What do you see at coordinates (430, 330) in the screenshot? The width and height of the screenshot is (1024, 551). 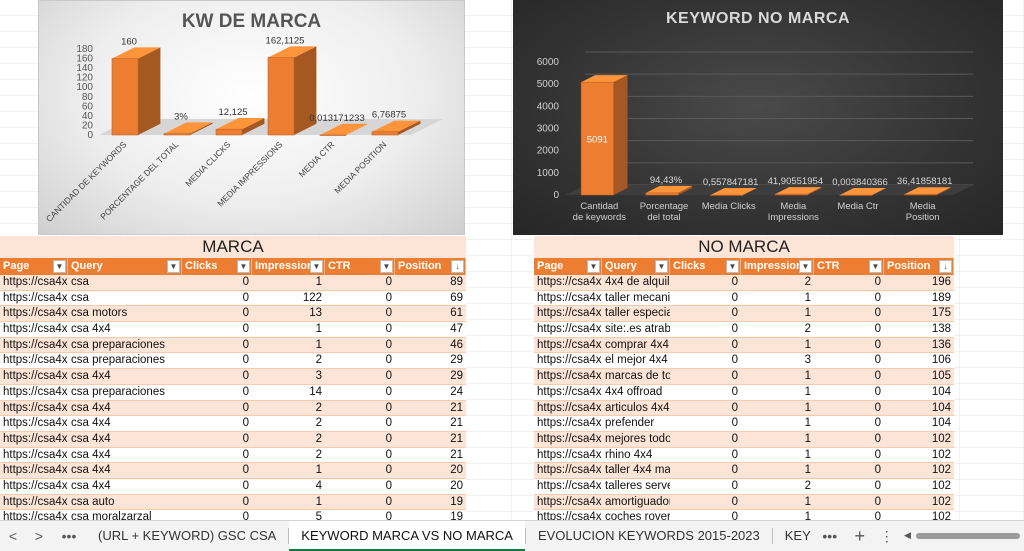 I see `cell-position: 47` at bounding box center [430, 330].